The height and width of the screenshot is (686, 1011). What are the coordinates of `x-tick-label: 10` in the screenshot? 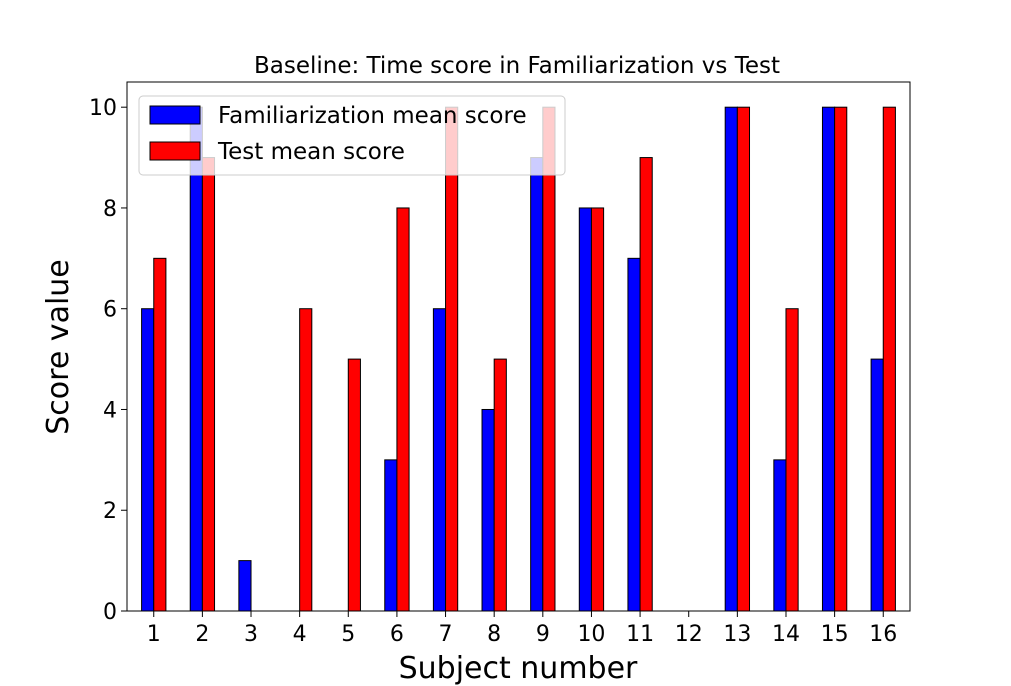 It's located at (591, 634).